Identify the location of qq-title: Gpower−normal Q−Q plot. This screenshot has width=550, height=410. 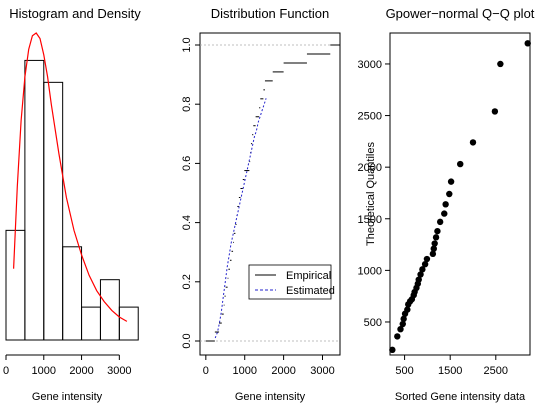
(460, 13).